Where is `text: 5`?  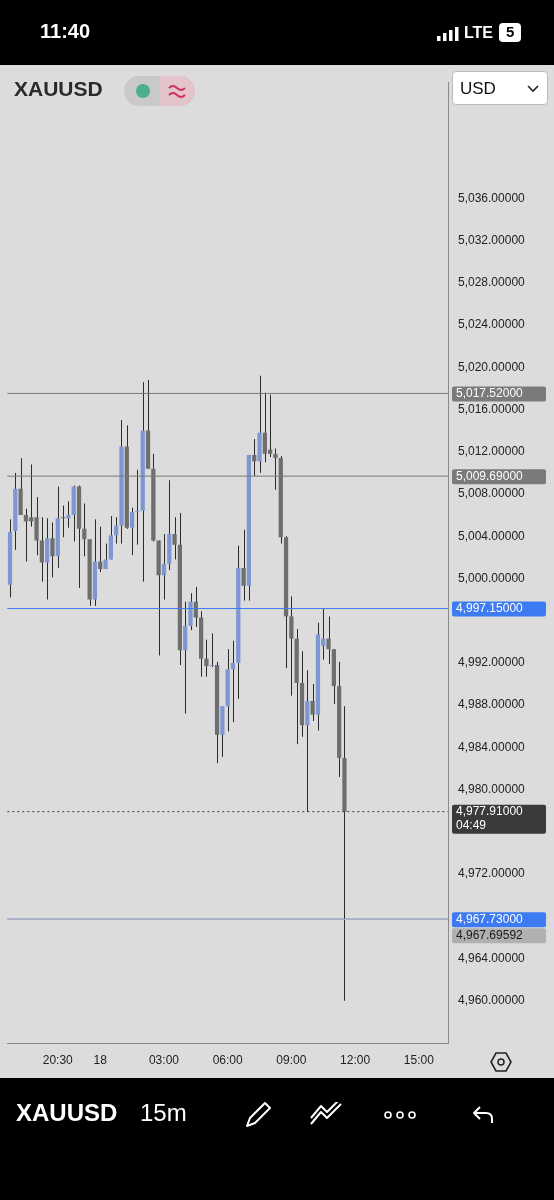 text: 5 is located at coordinates (510, 32).